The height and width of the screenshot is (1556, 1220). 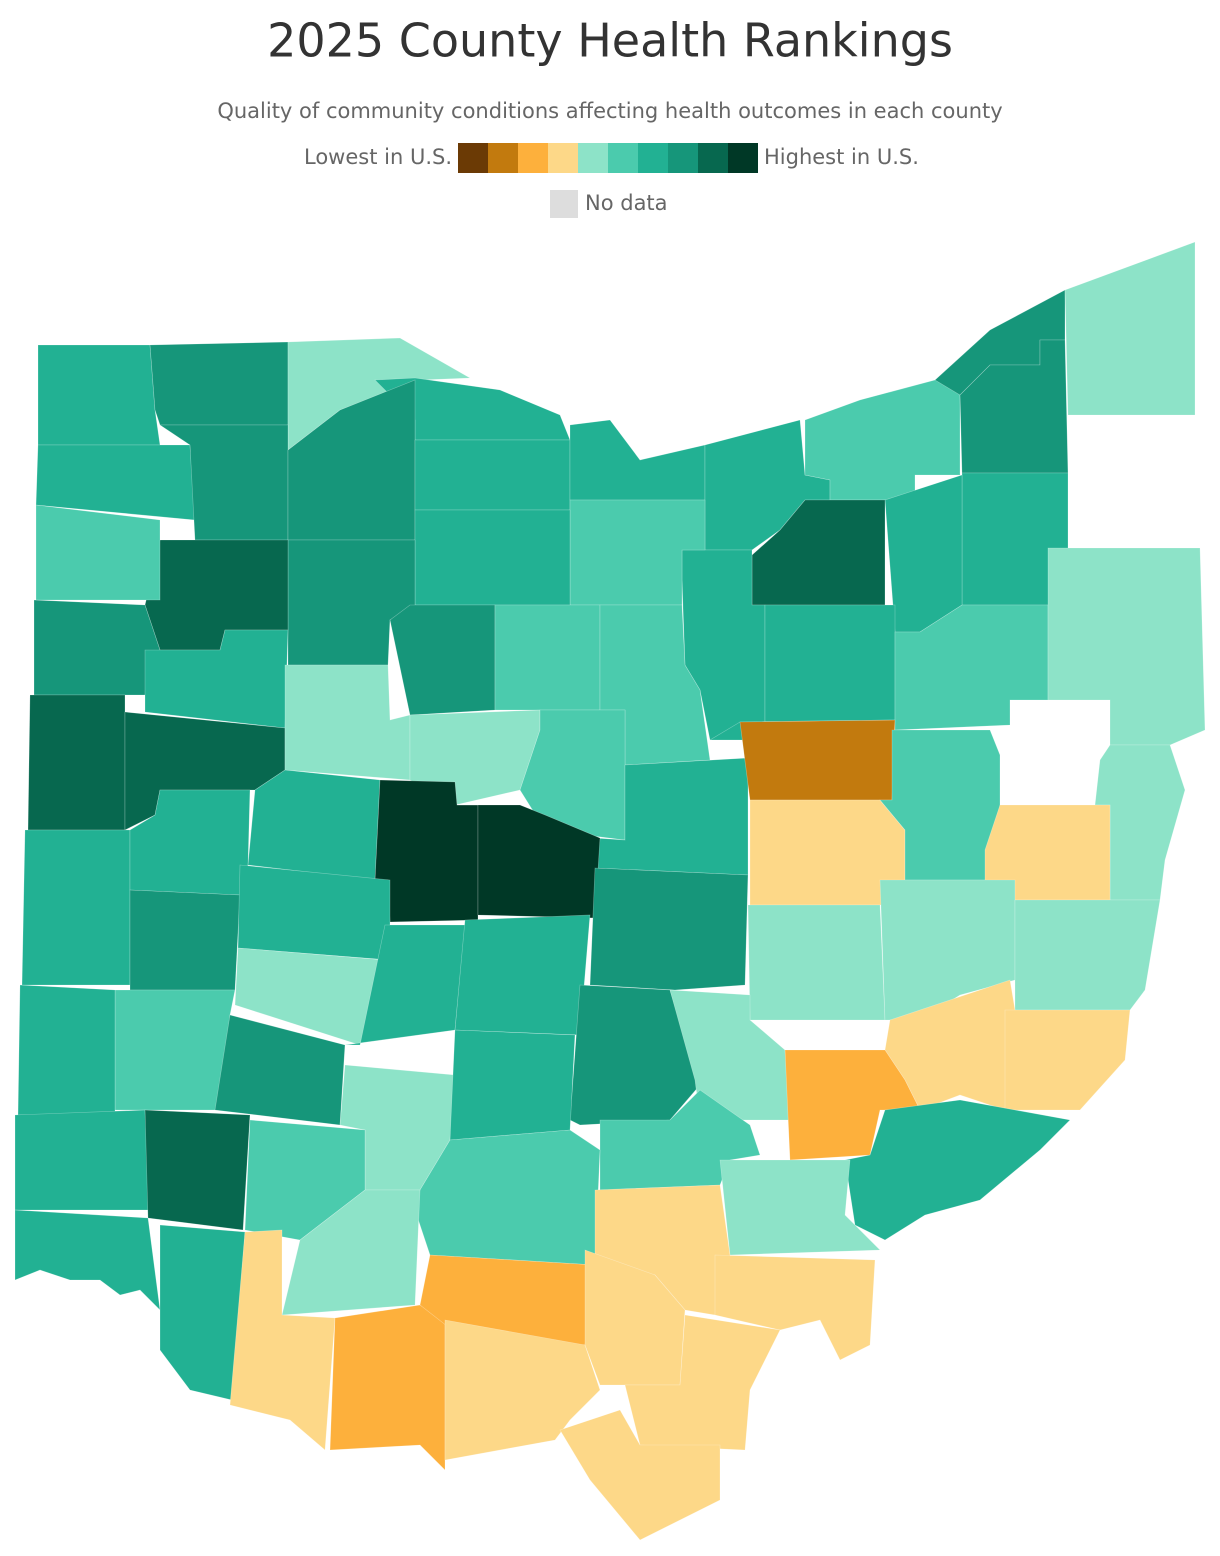 What do you see at coordinates (841, 157) in the screenshot?
I see `legend-high-label: Highest in U.S.` at bounding box center [841, 157].